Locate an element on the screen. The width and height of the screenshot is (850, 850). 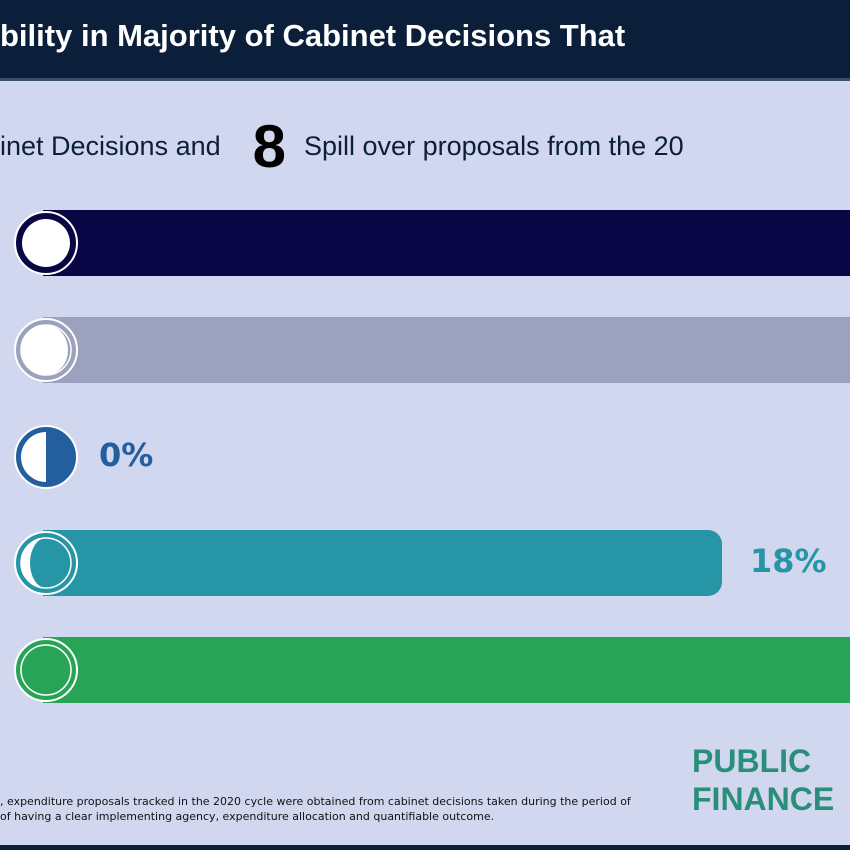
data-label: 18% is located at coordinates (788, 561).